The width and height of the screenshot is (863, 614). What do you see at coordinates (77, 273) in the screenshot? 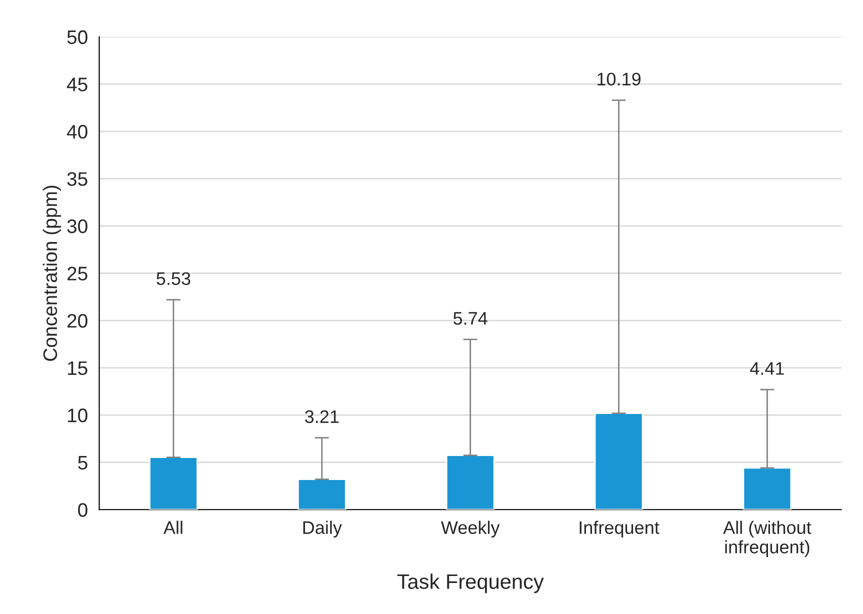
I see `y-tick-label: 25` at bounding box center [77, 273].